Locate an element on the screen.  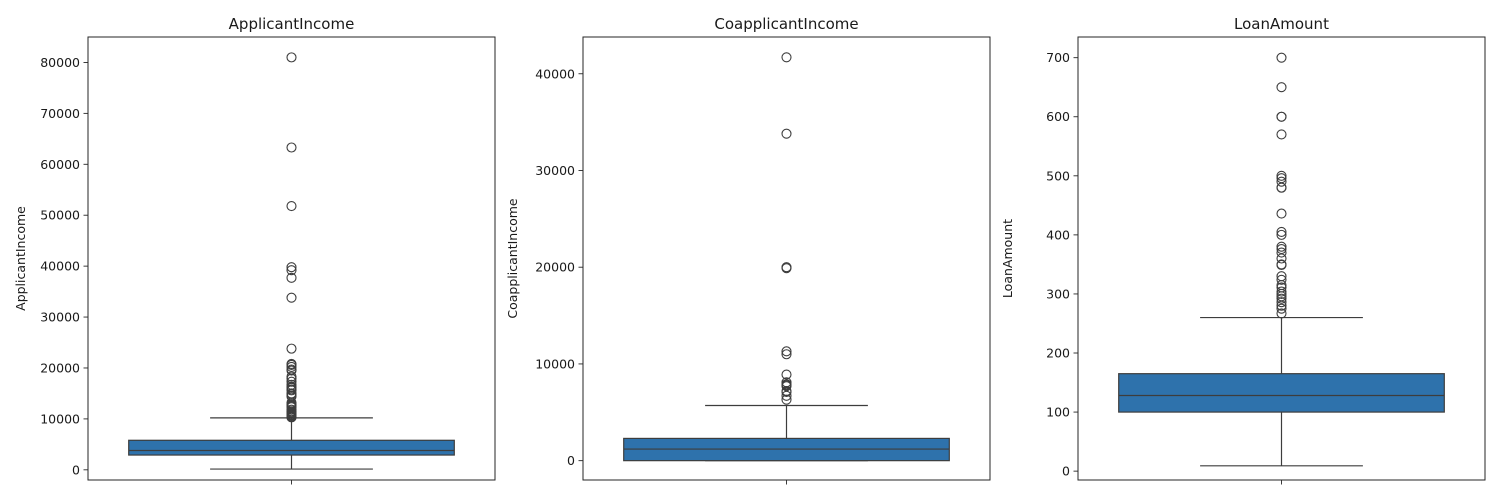
y-axis-label: CoapplicantIncome is located at coordinates (512, 258).